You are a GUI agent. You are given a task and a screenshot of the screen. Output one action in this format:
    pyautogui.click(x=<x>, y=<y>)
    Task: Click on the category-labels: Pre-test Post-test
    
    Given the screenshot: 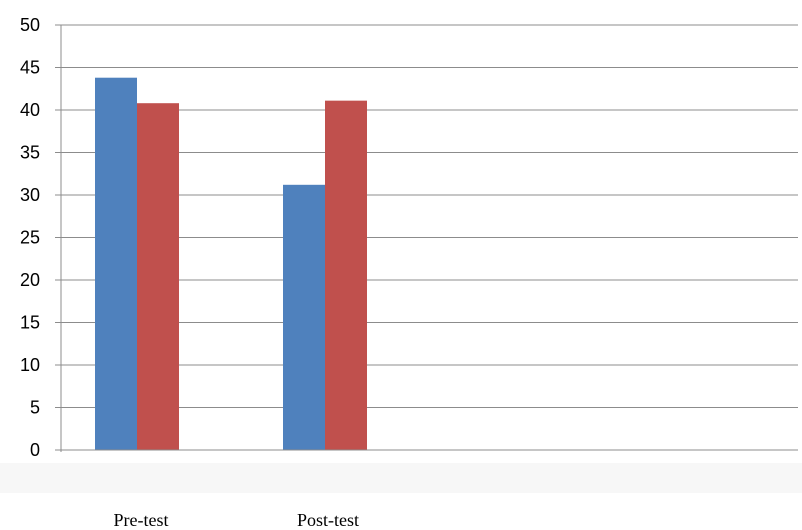 What is the action you would take?
    pyautogui.click(x=237, y=520)
    